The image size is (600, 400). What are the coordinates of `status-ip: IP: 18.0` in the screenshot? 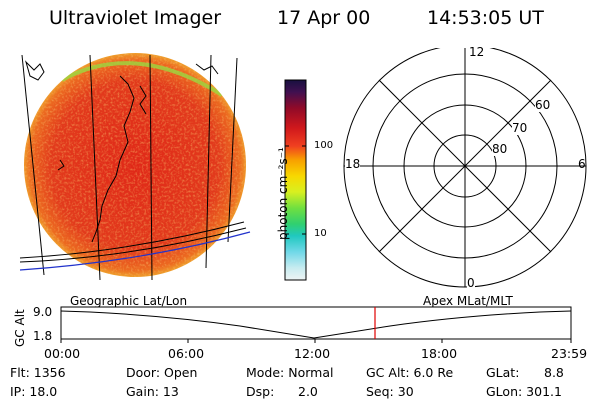 It's located at (34, 391).